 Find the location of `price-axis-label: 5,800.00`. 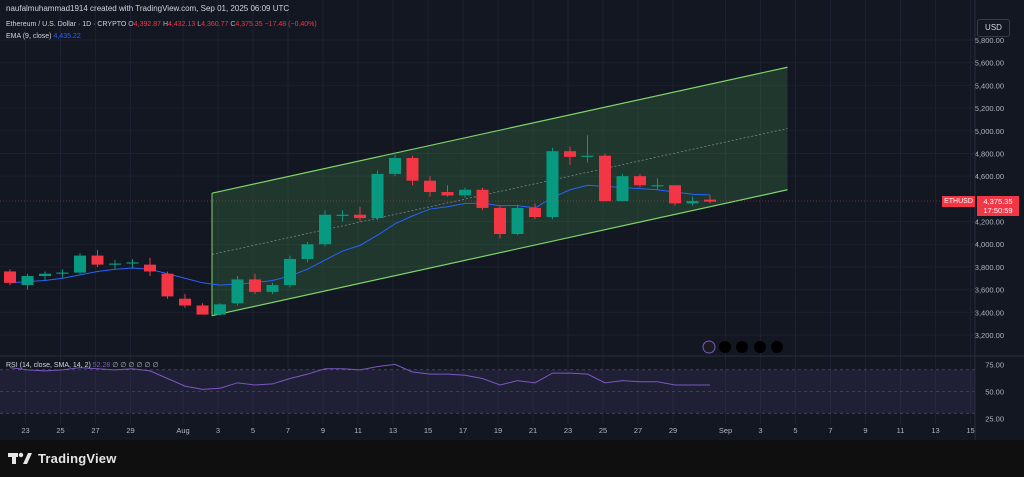

price-axis-label: 5,800.00 is located at coordinates (989, 40).